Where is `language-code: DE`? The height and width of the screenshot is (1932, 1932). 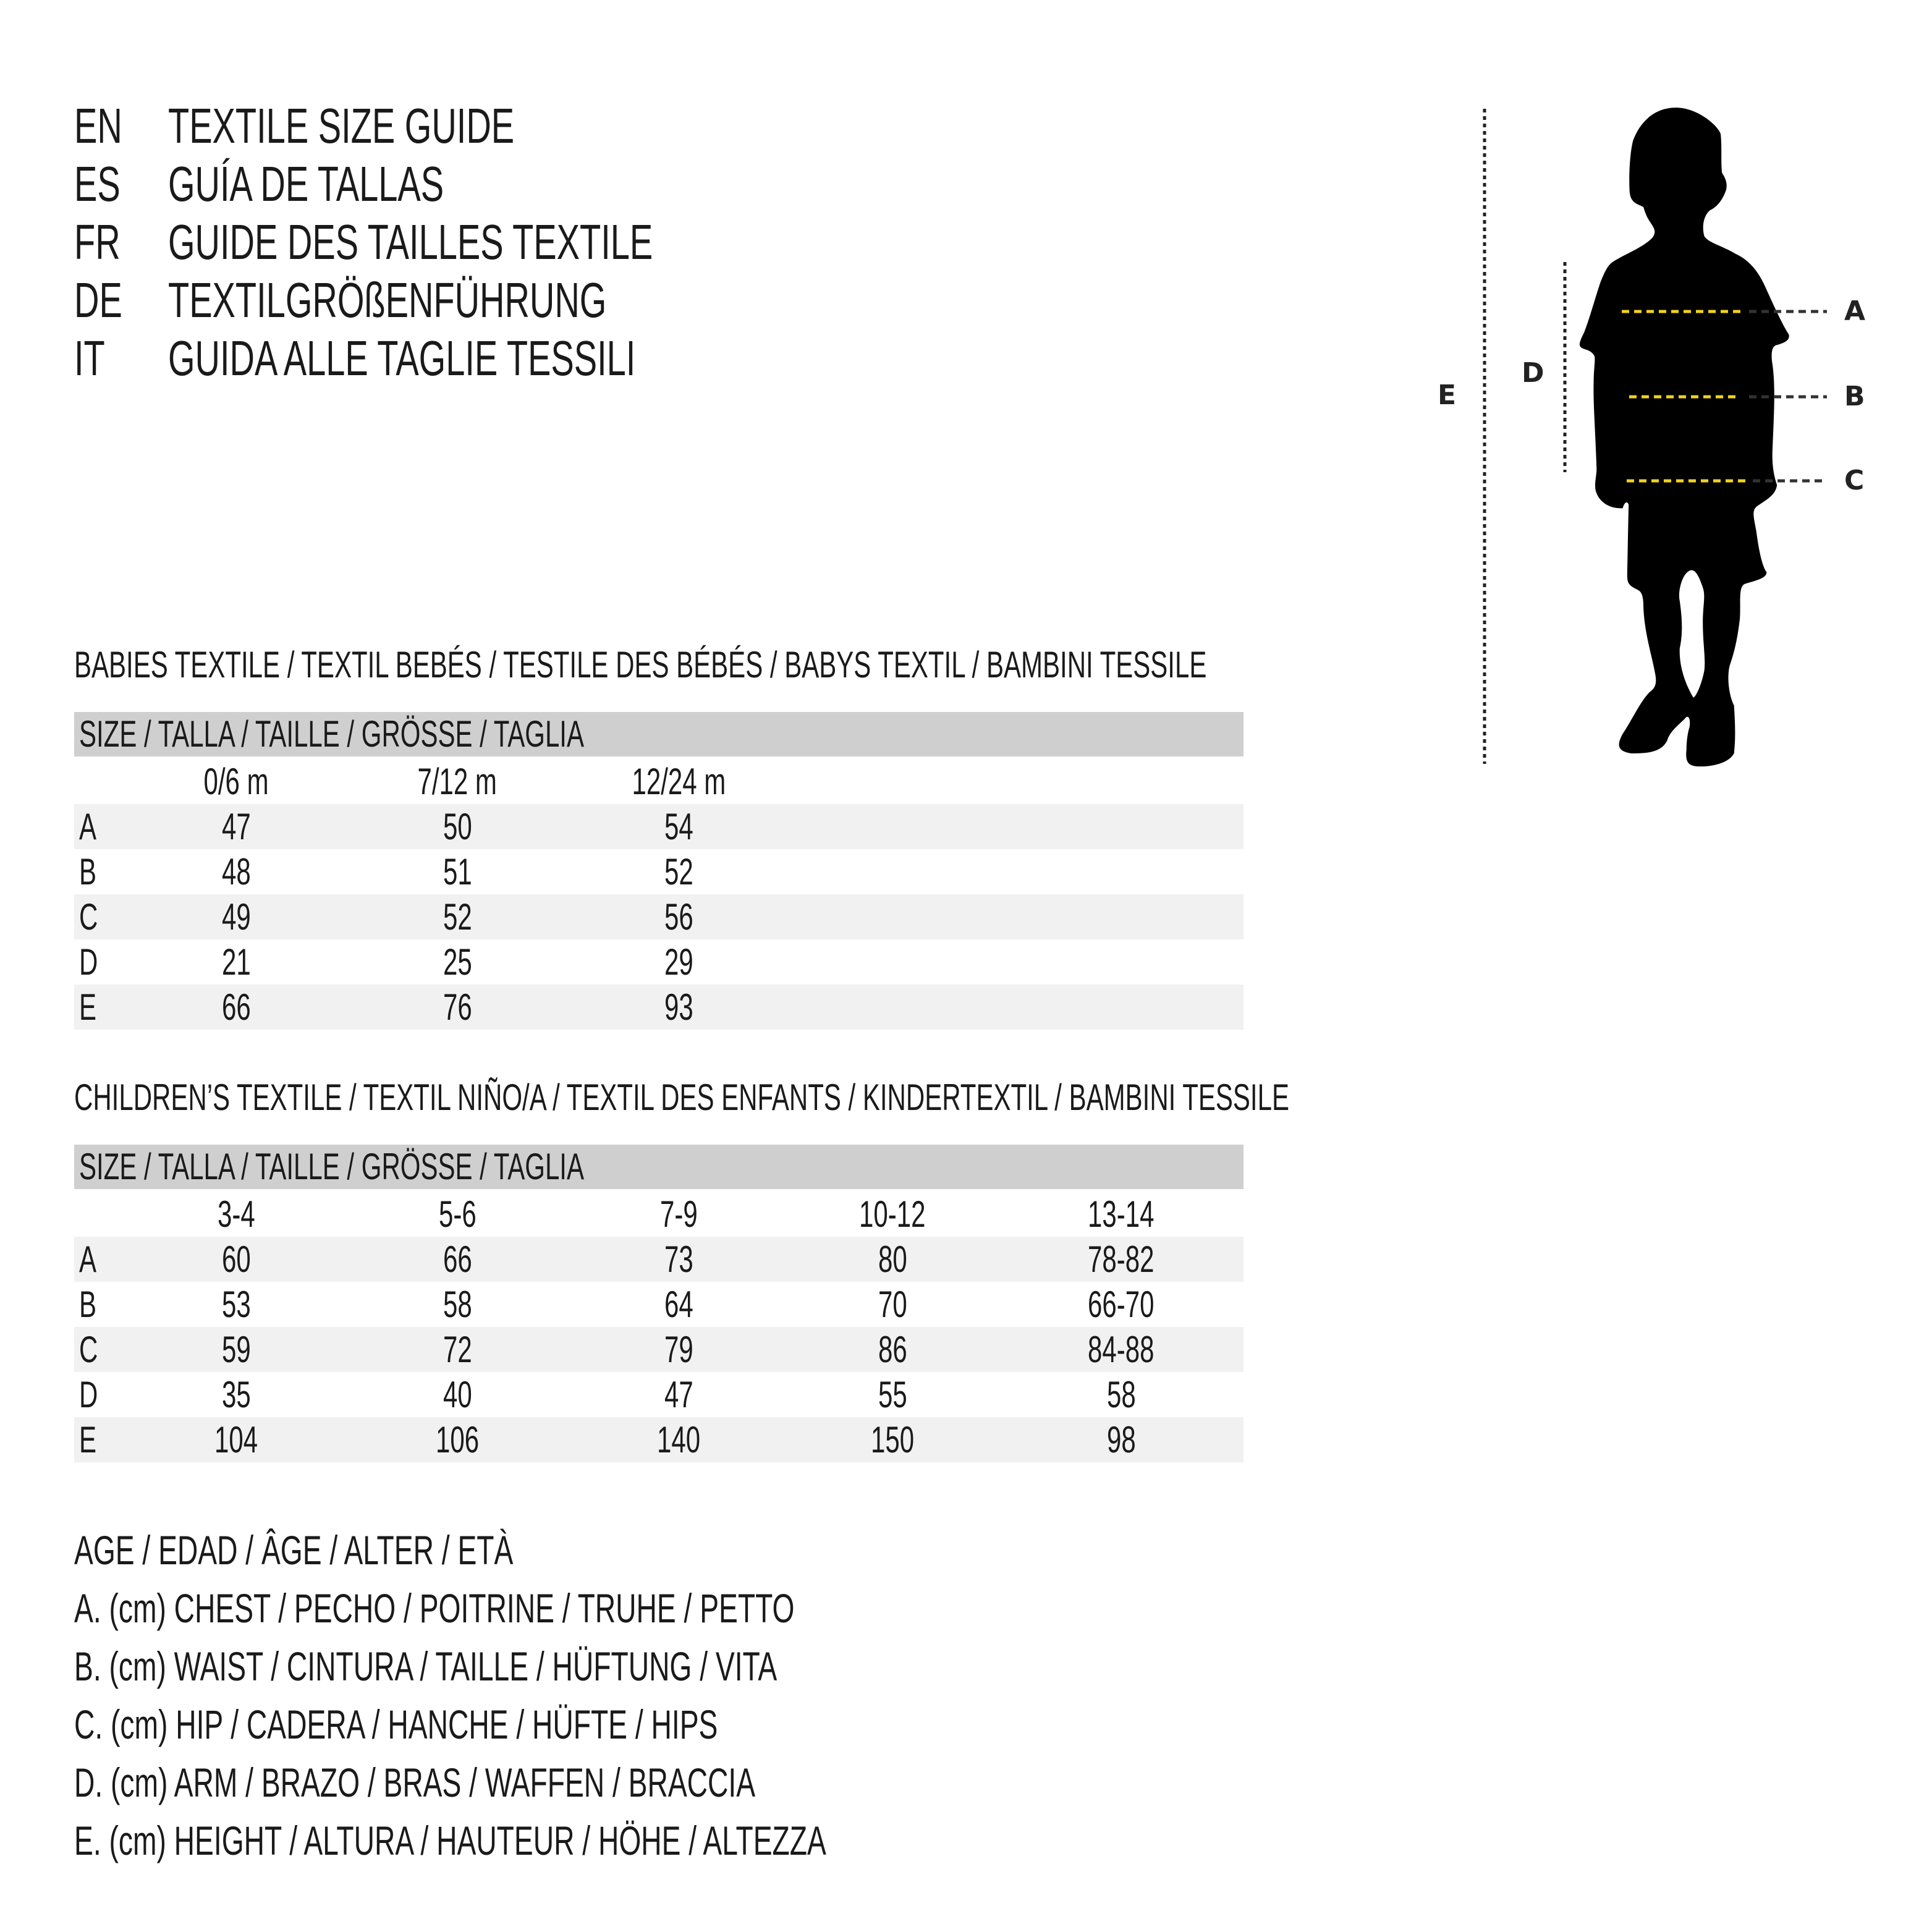 language-code: DE is located at coordinates (108, 300).